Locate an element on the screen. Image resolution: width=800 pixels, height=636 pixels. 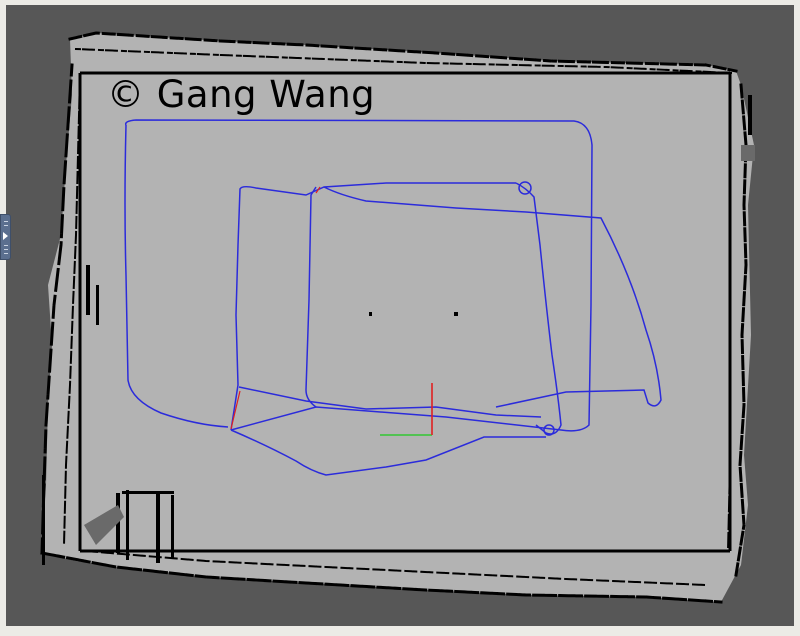
expand-panel-icon is located at coordinates (5, 236).